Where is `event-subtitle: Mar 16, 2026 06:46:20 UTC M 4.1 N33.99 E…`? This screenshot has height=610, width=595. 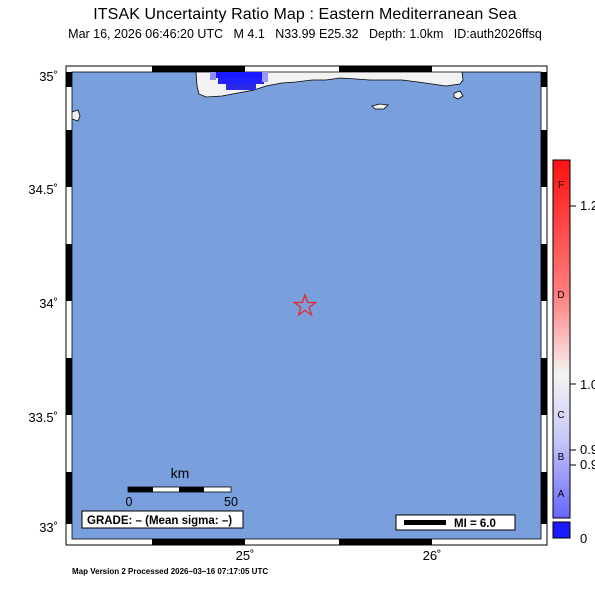 event-subtitle: Mar 16, 2026 06:46:20 UTC M 4.1 N33.99 E… is located at coordinates (305, 34).